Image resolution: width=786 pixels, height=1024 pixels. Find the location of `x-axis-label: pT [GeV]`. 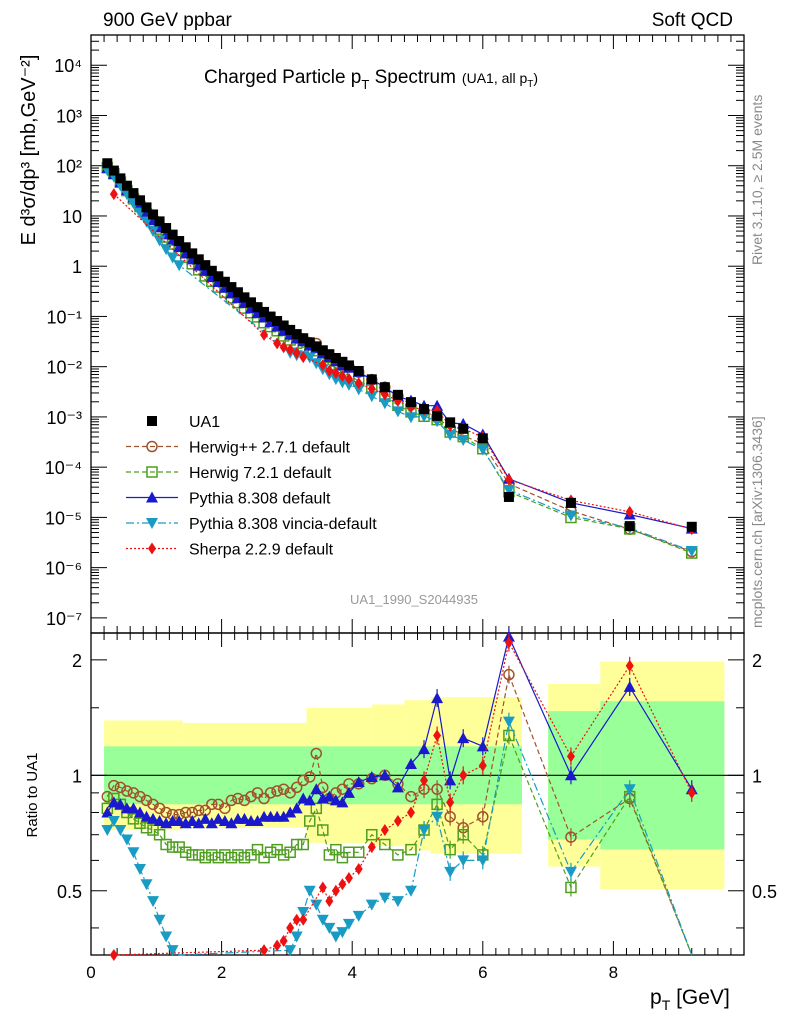

x-axis-label: pT [GeV] is located at coordinates (690, 999).